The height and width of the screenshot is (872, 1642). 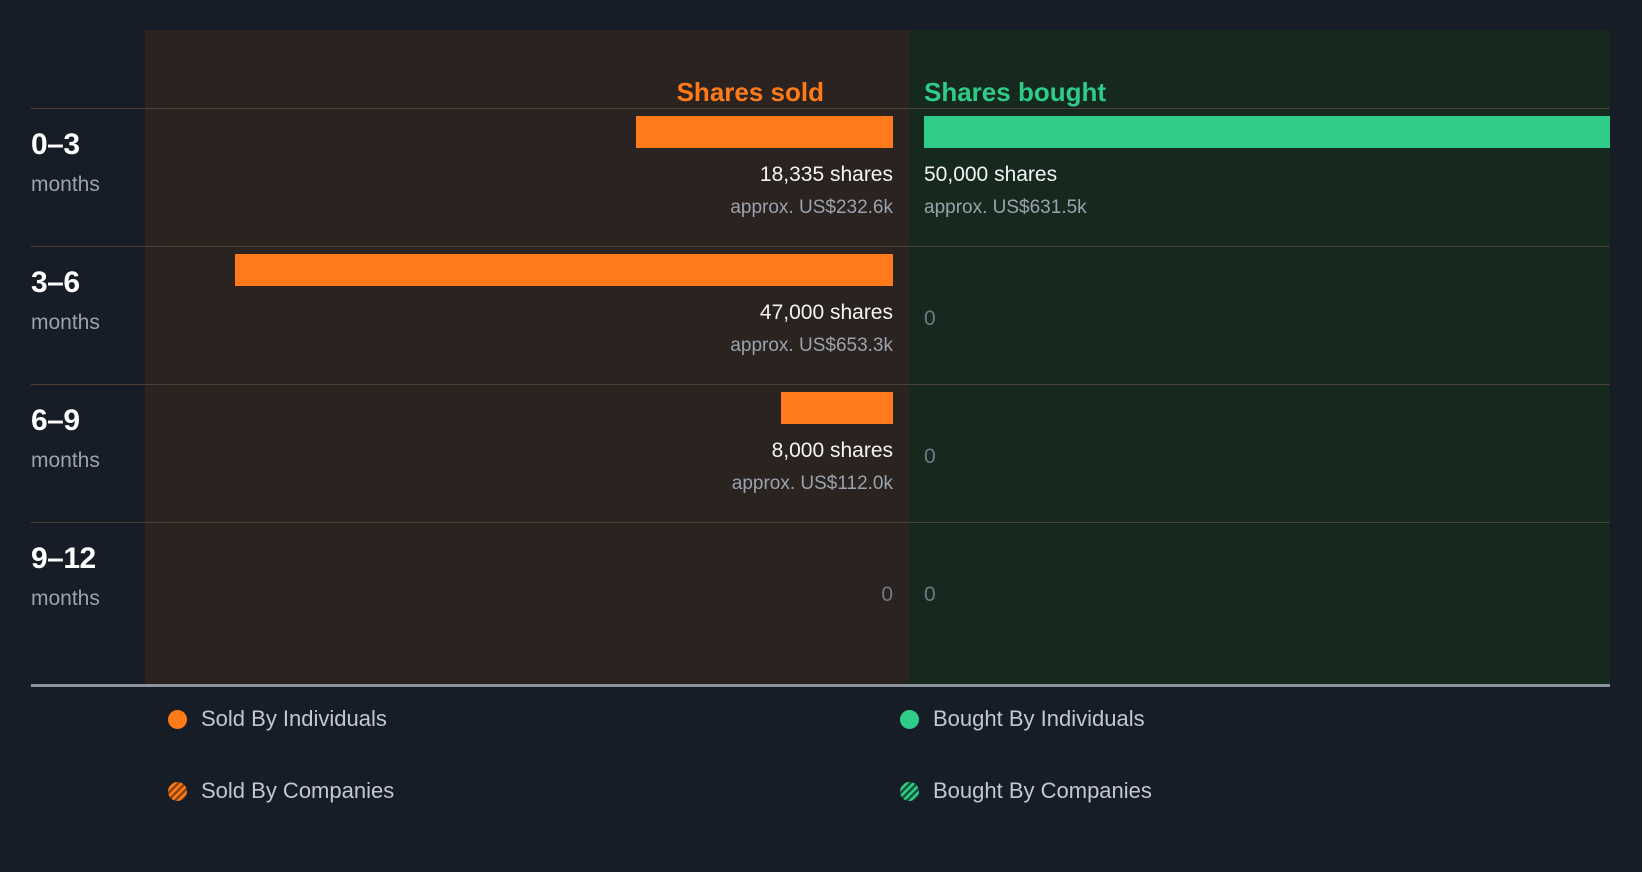 What do you see at coordinates (55, 420) in the screenshot?
I see `row-period-range: 6–9` at bounding box center [55, 420].